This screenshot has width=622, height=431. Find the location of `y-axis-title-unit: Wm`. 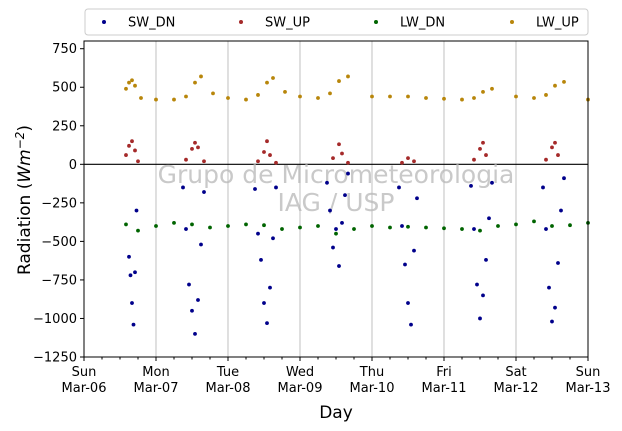

y-axis-title-unit: Wm is located at coordinates (25, 165).